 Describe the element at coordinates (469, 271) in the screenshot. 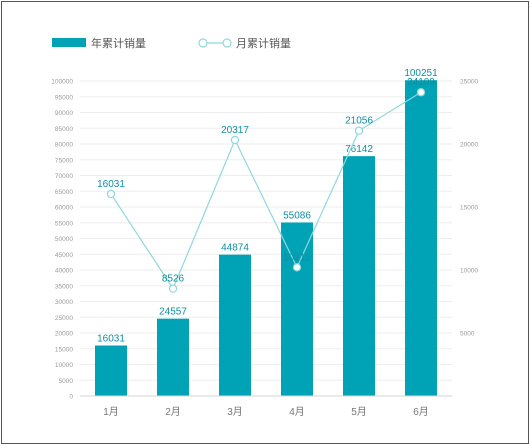

I see `y-right-tick-label: 10000` at that location.